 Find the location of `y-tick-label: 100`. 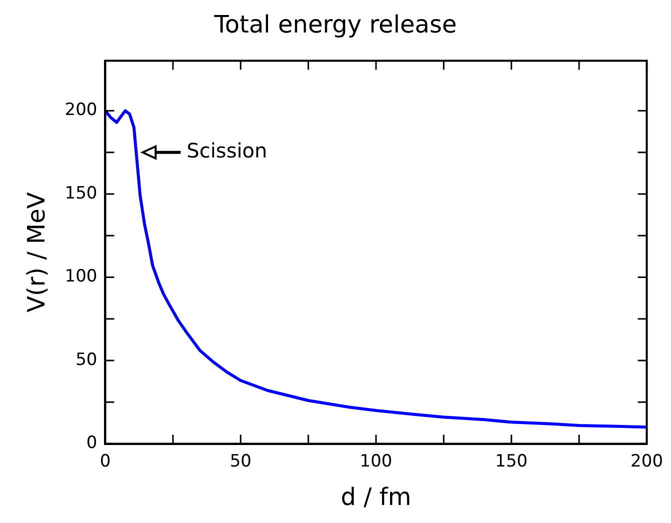

y-tick-label: 100 is located at coordinates (81, 276).